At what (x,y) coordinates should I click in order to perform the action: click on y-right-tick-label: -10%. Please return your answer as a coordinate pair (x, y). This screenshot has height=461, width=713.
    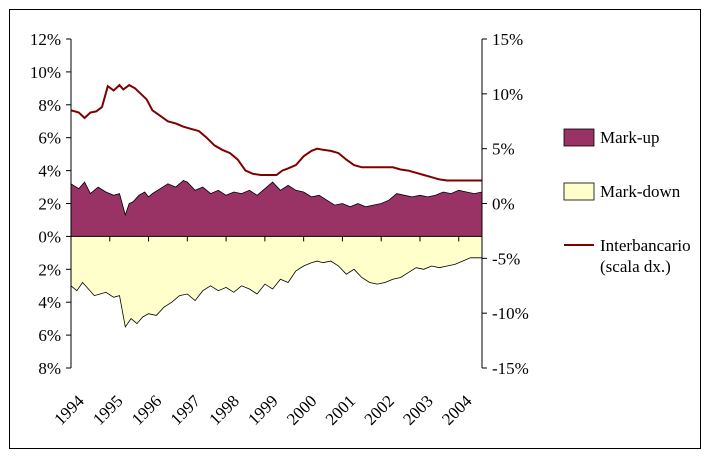
    Looking at the image, I should click on (510, 313).